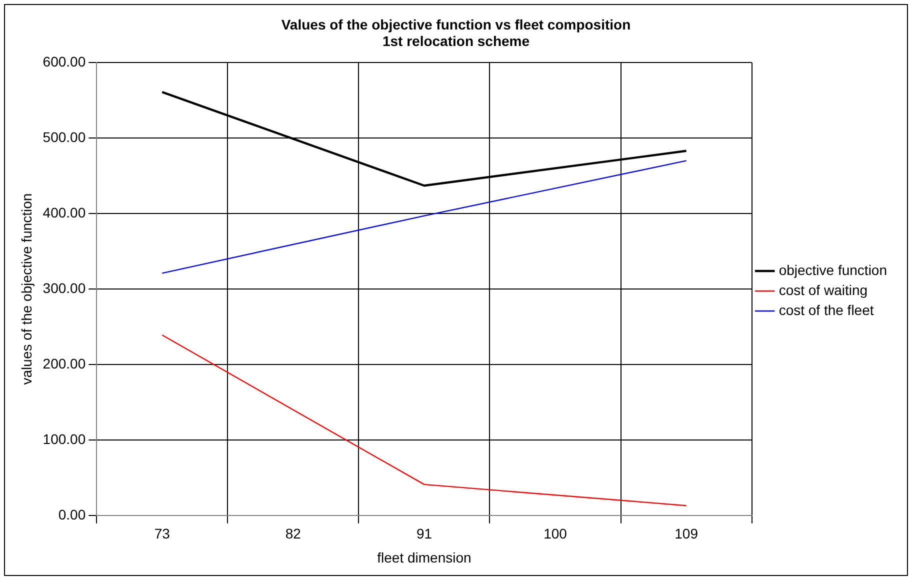 The height and width of the screenshot is (580, 912). Describe the element at coordinates (456, 24) in the screenshot. I see `chart-title: Values of the objective function vs fleet composition` at that location.